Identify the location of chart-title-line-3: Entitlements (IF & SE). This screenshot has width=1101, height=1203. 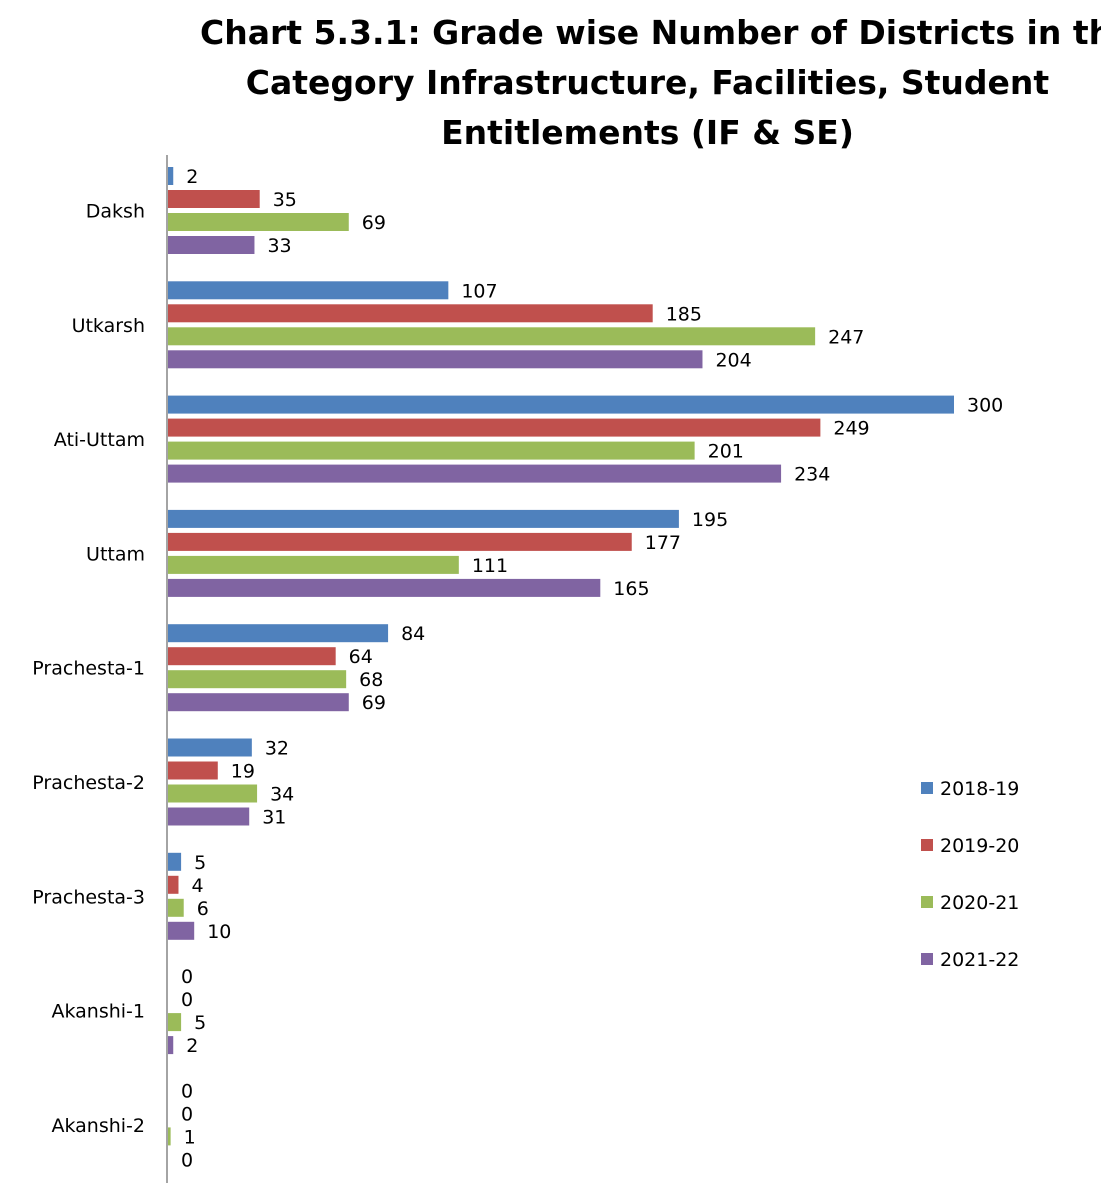
(647, 132).